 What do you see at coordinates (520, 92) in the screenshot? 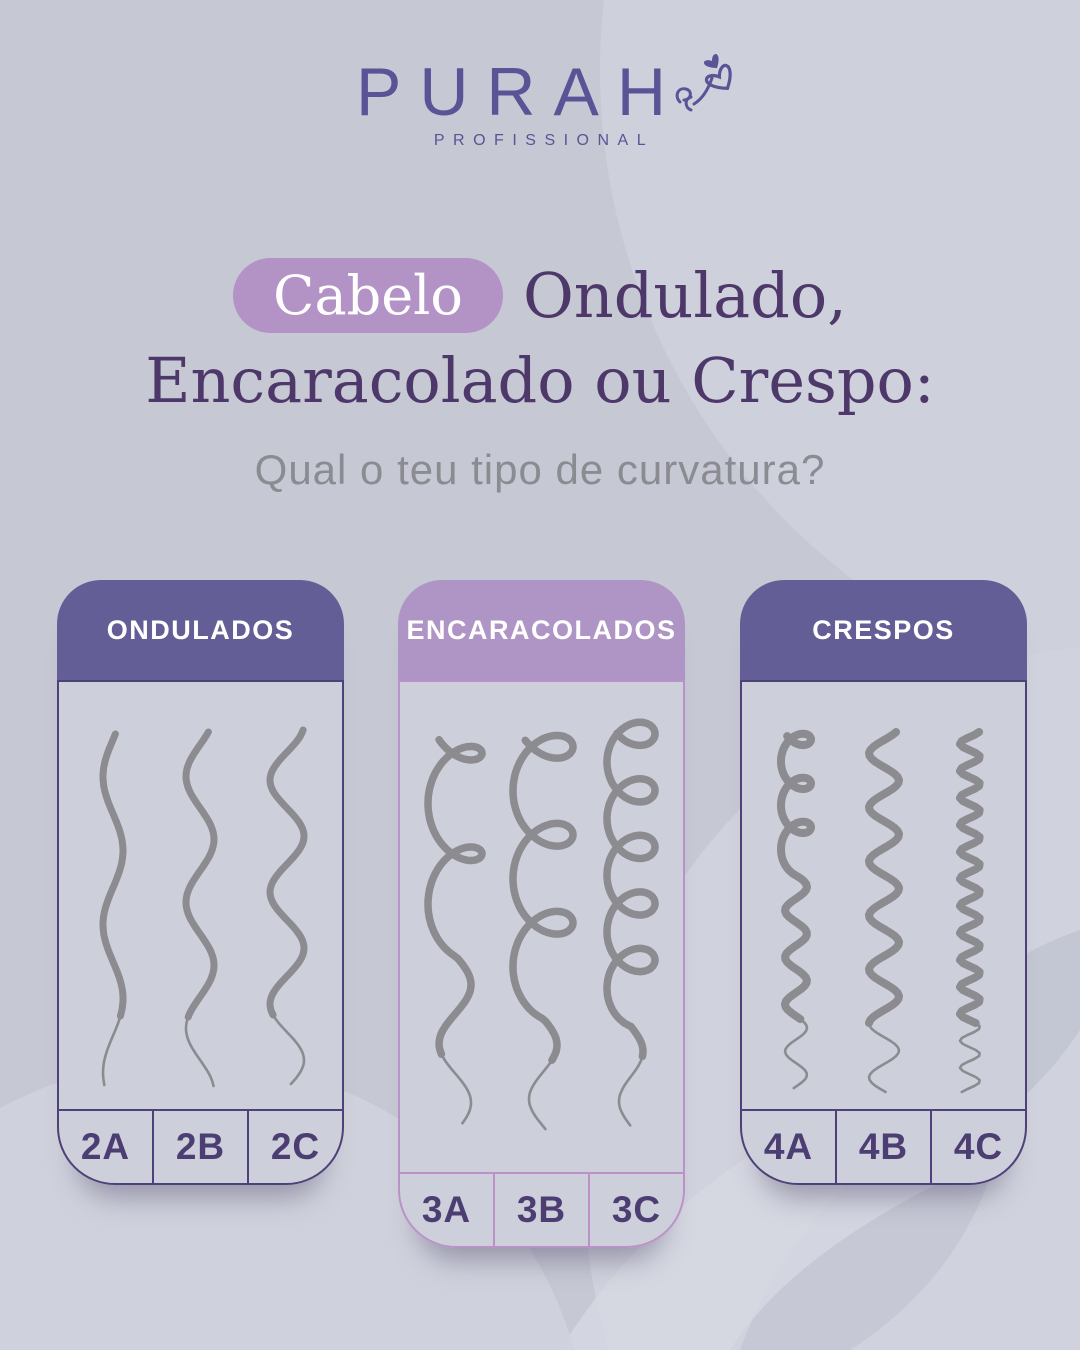
I see `brand-wordmark: PURAH` at bounding box center [520, 92].